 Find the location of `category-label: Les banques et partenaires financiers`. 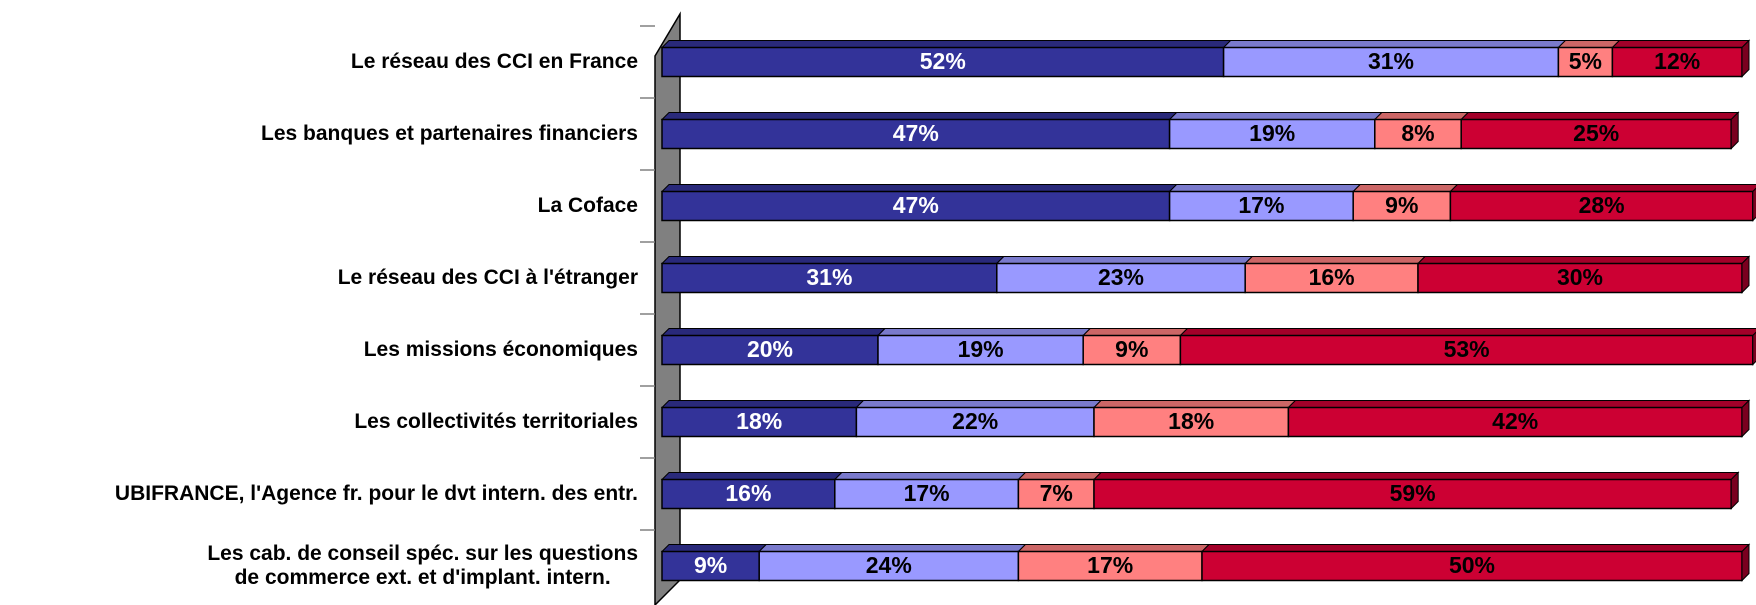

category-label: Les banques et partenaires financiers is located at coordinates (449, 133).